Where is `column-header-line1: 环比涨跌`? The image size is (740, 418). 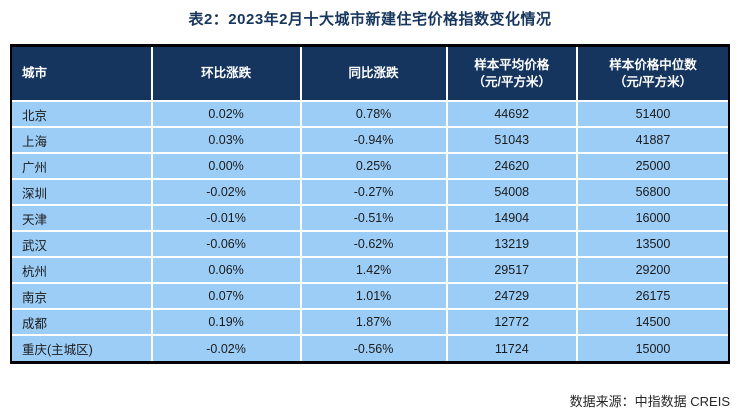 column-header-line1: 环比涨跌 is located at coordinates (226, 73).